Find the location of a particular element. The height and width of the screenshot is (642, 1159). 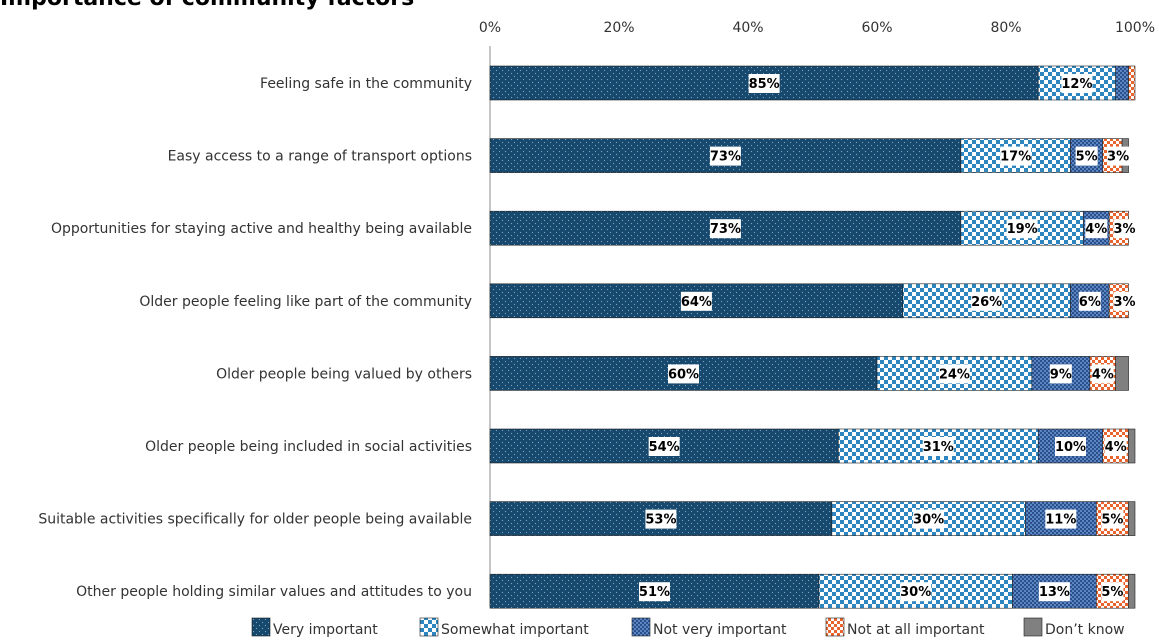

x-tick-label: 40% is located at coordinates (747, 28).